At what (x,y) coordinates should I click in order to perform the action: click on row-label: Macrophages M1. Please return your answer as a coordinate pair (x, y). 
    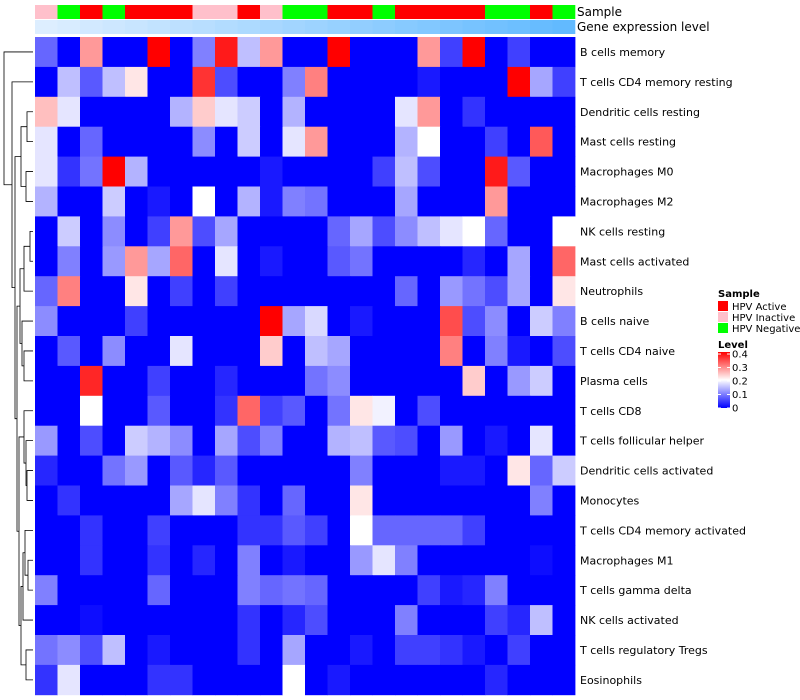
    Looking at the image, I should click on (626, 560).